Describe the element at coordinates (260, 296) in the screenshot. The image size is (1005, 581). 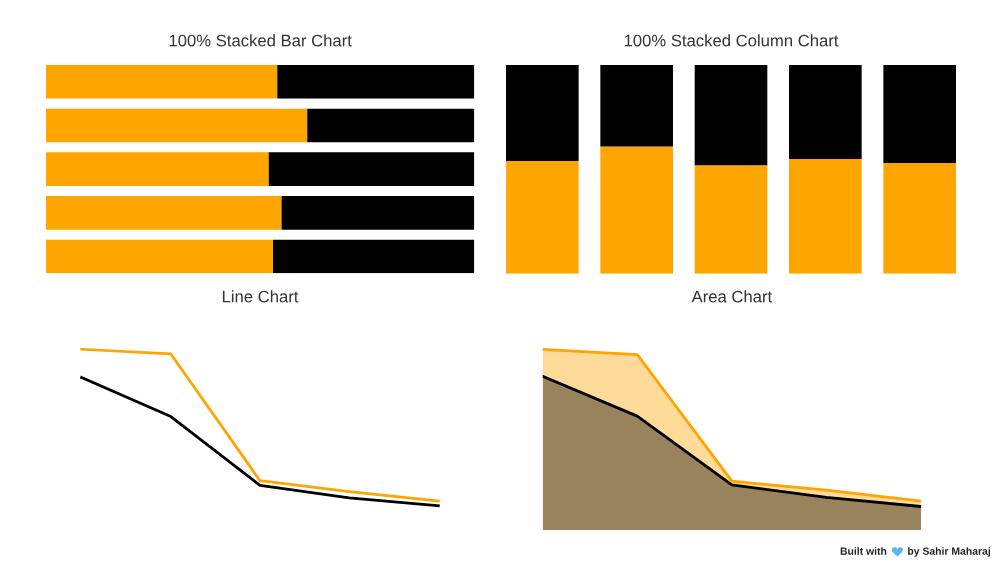
I see `chart-title: Line Chart` at that location.